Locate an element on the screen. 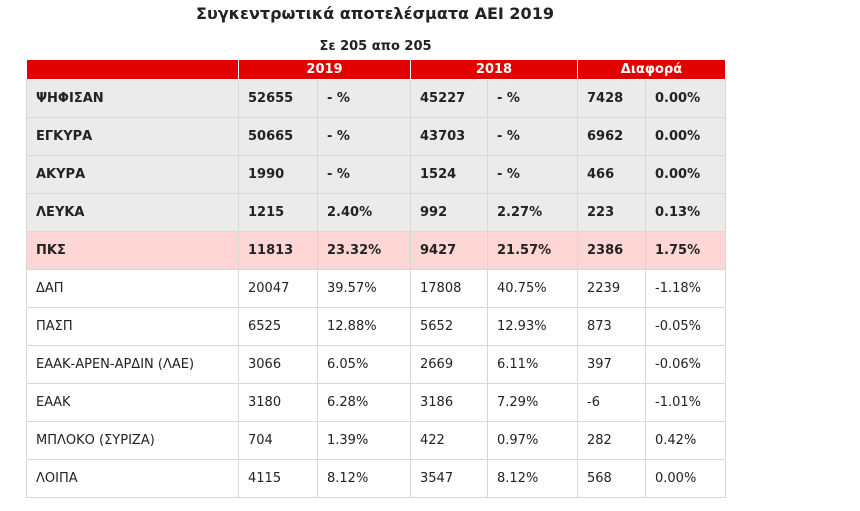  cell: 43703 is located at coordinates (449, 136).